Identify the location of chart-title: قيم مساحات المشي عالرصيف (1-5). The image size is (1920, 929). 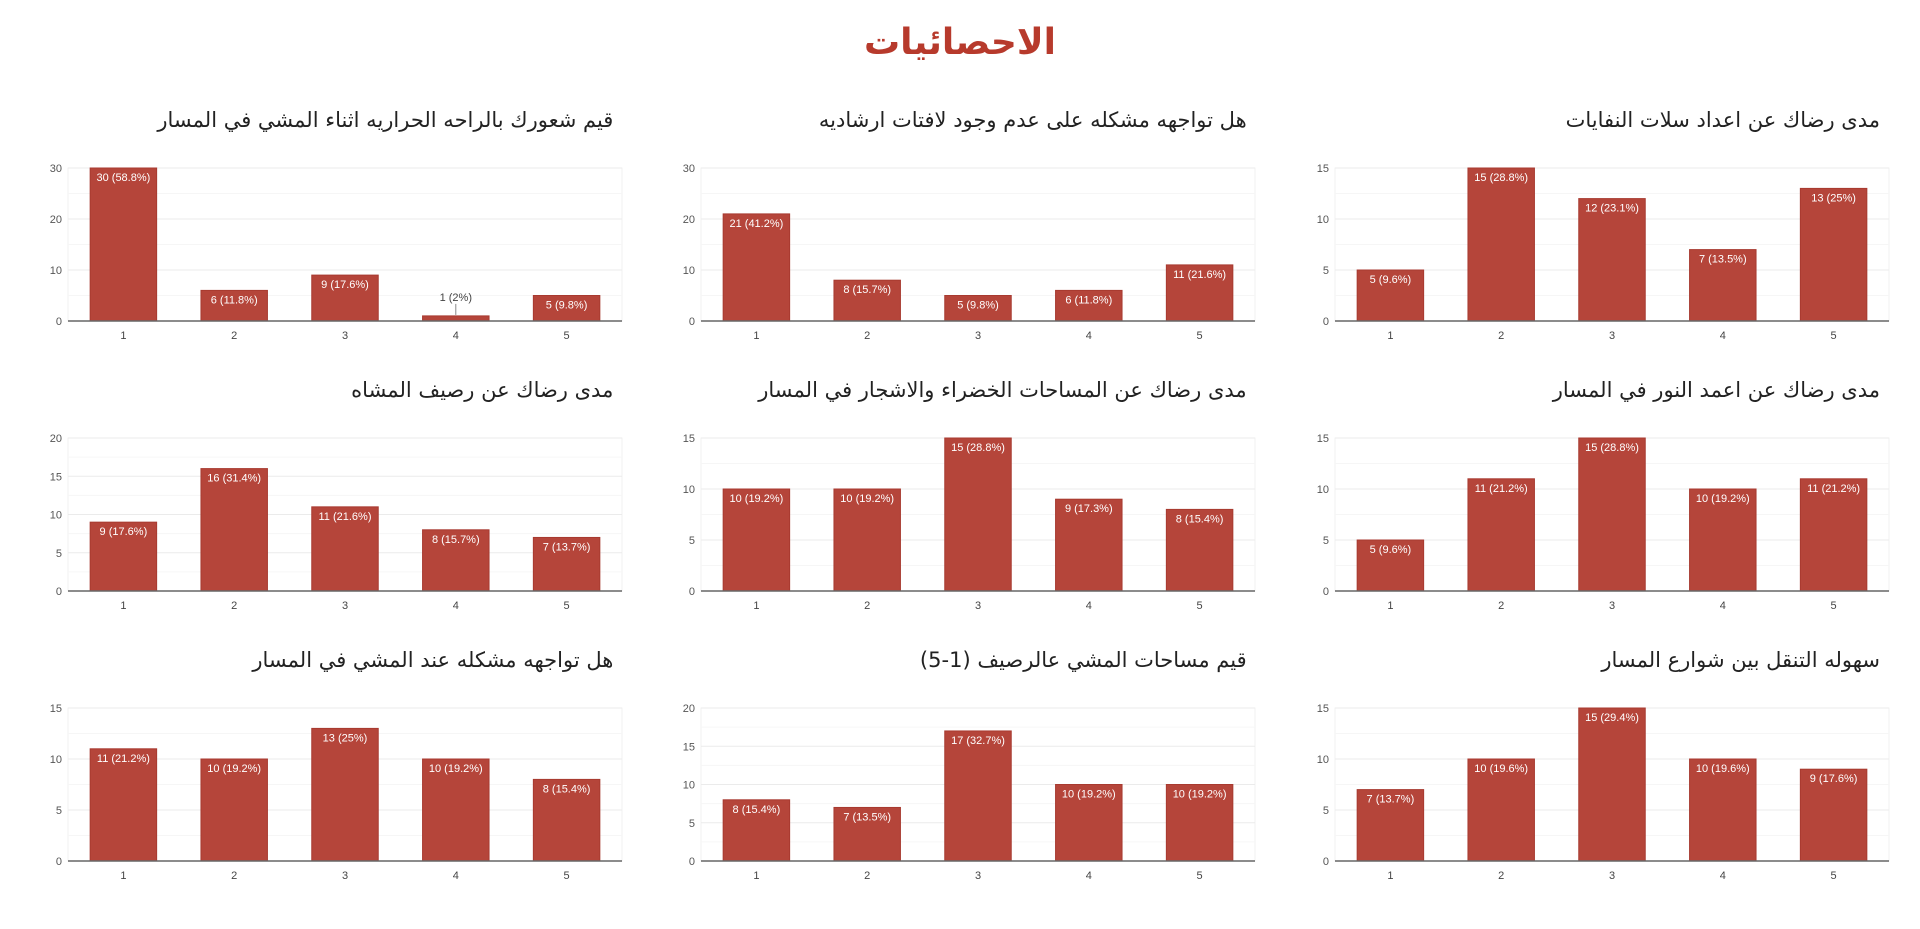
(1083, 660).